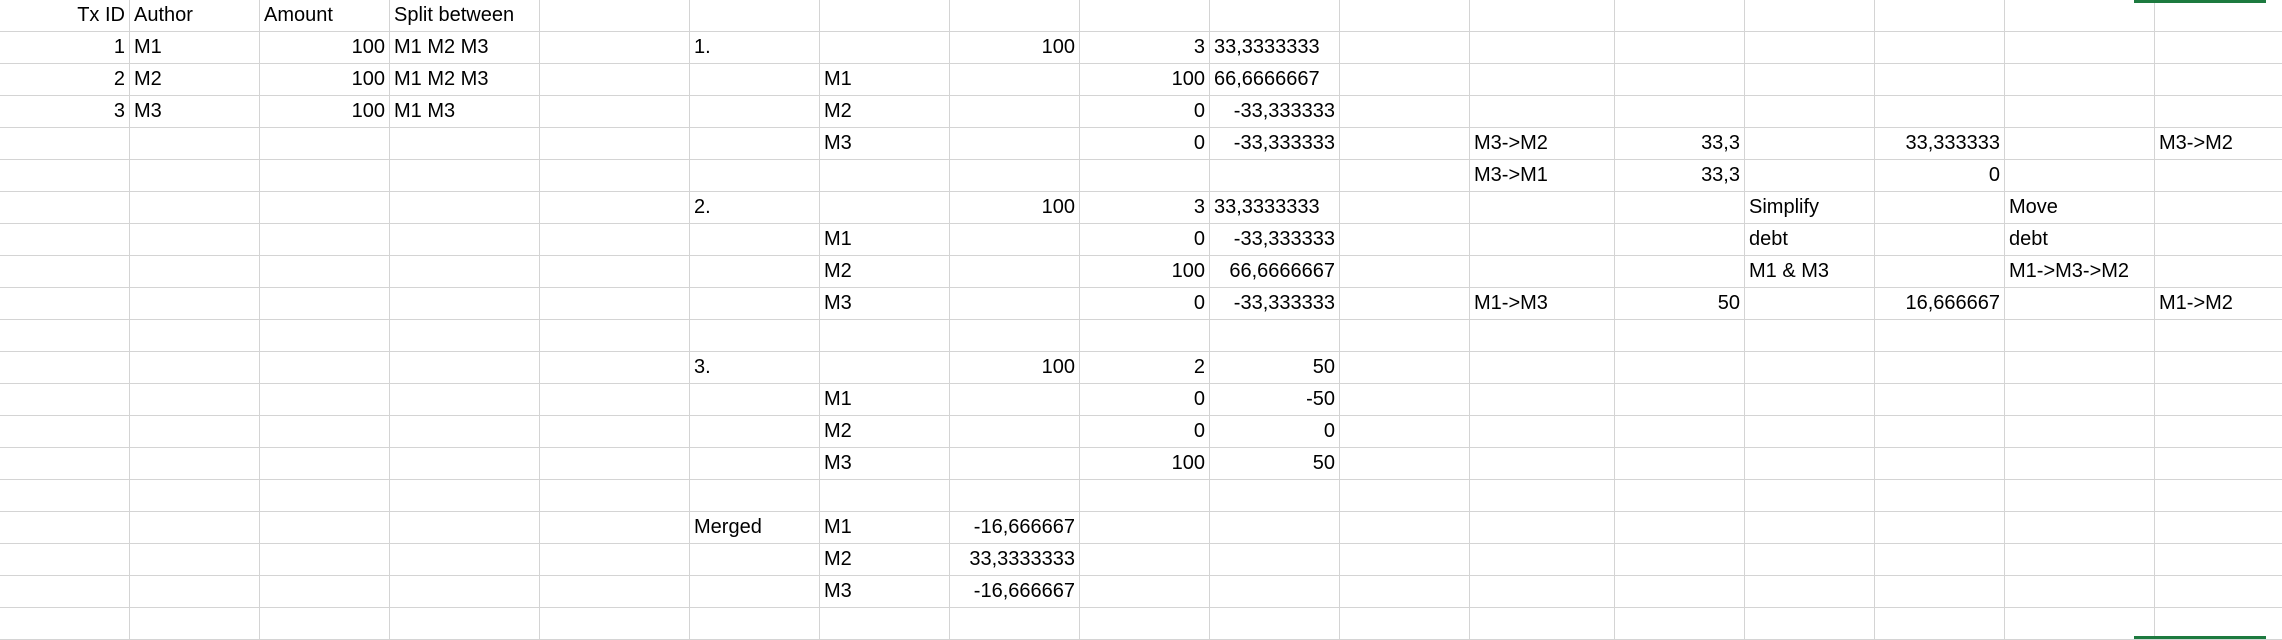 The image size is (2282, 640). What do you see at coordinates (465, 272) in the screenshot?
I see `cell-r8-c3` at bounding box center [465, 272].